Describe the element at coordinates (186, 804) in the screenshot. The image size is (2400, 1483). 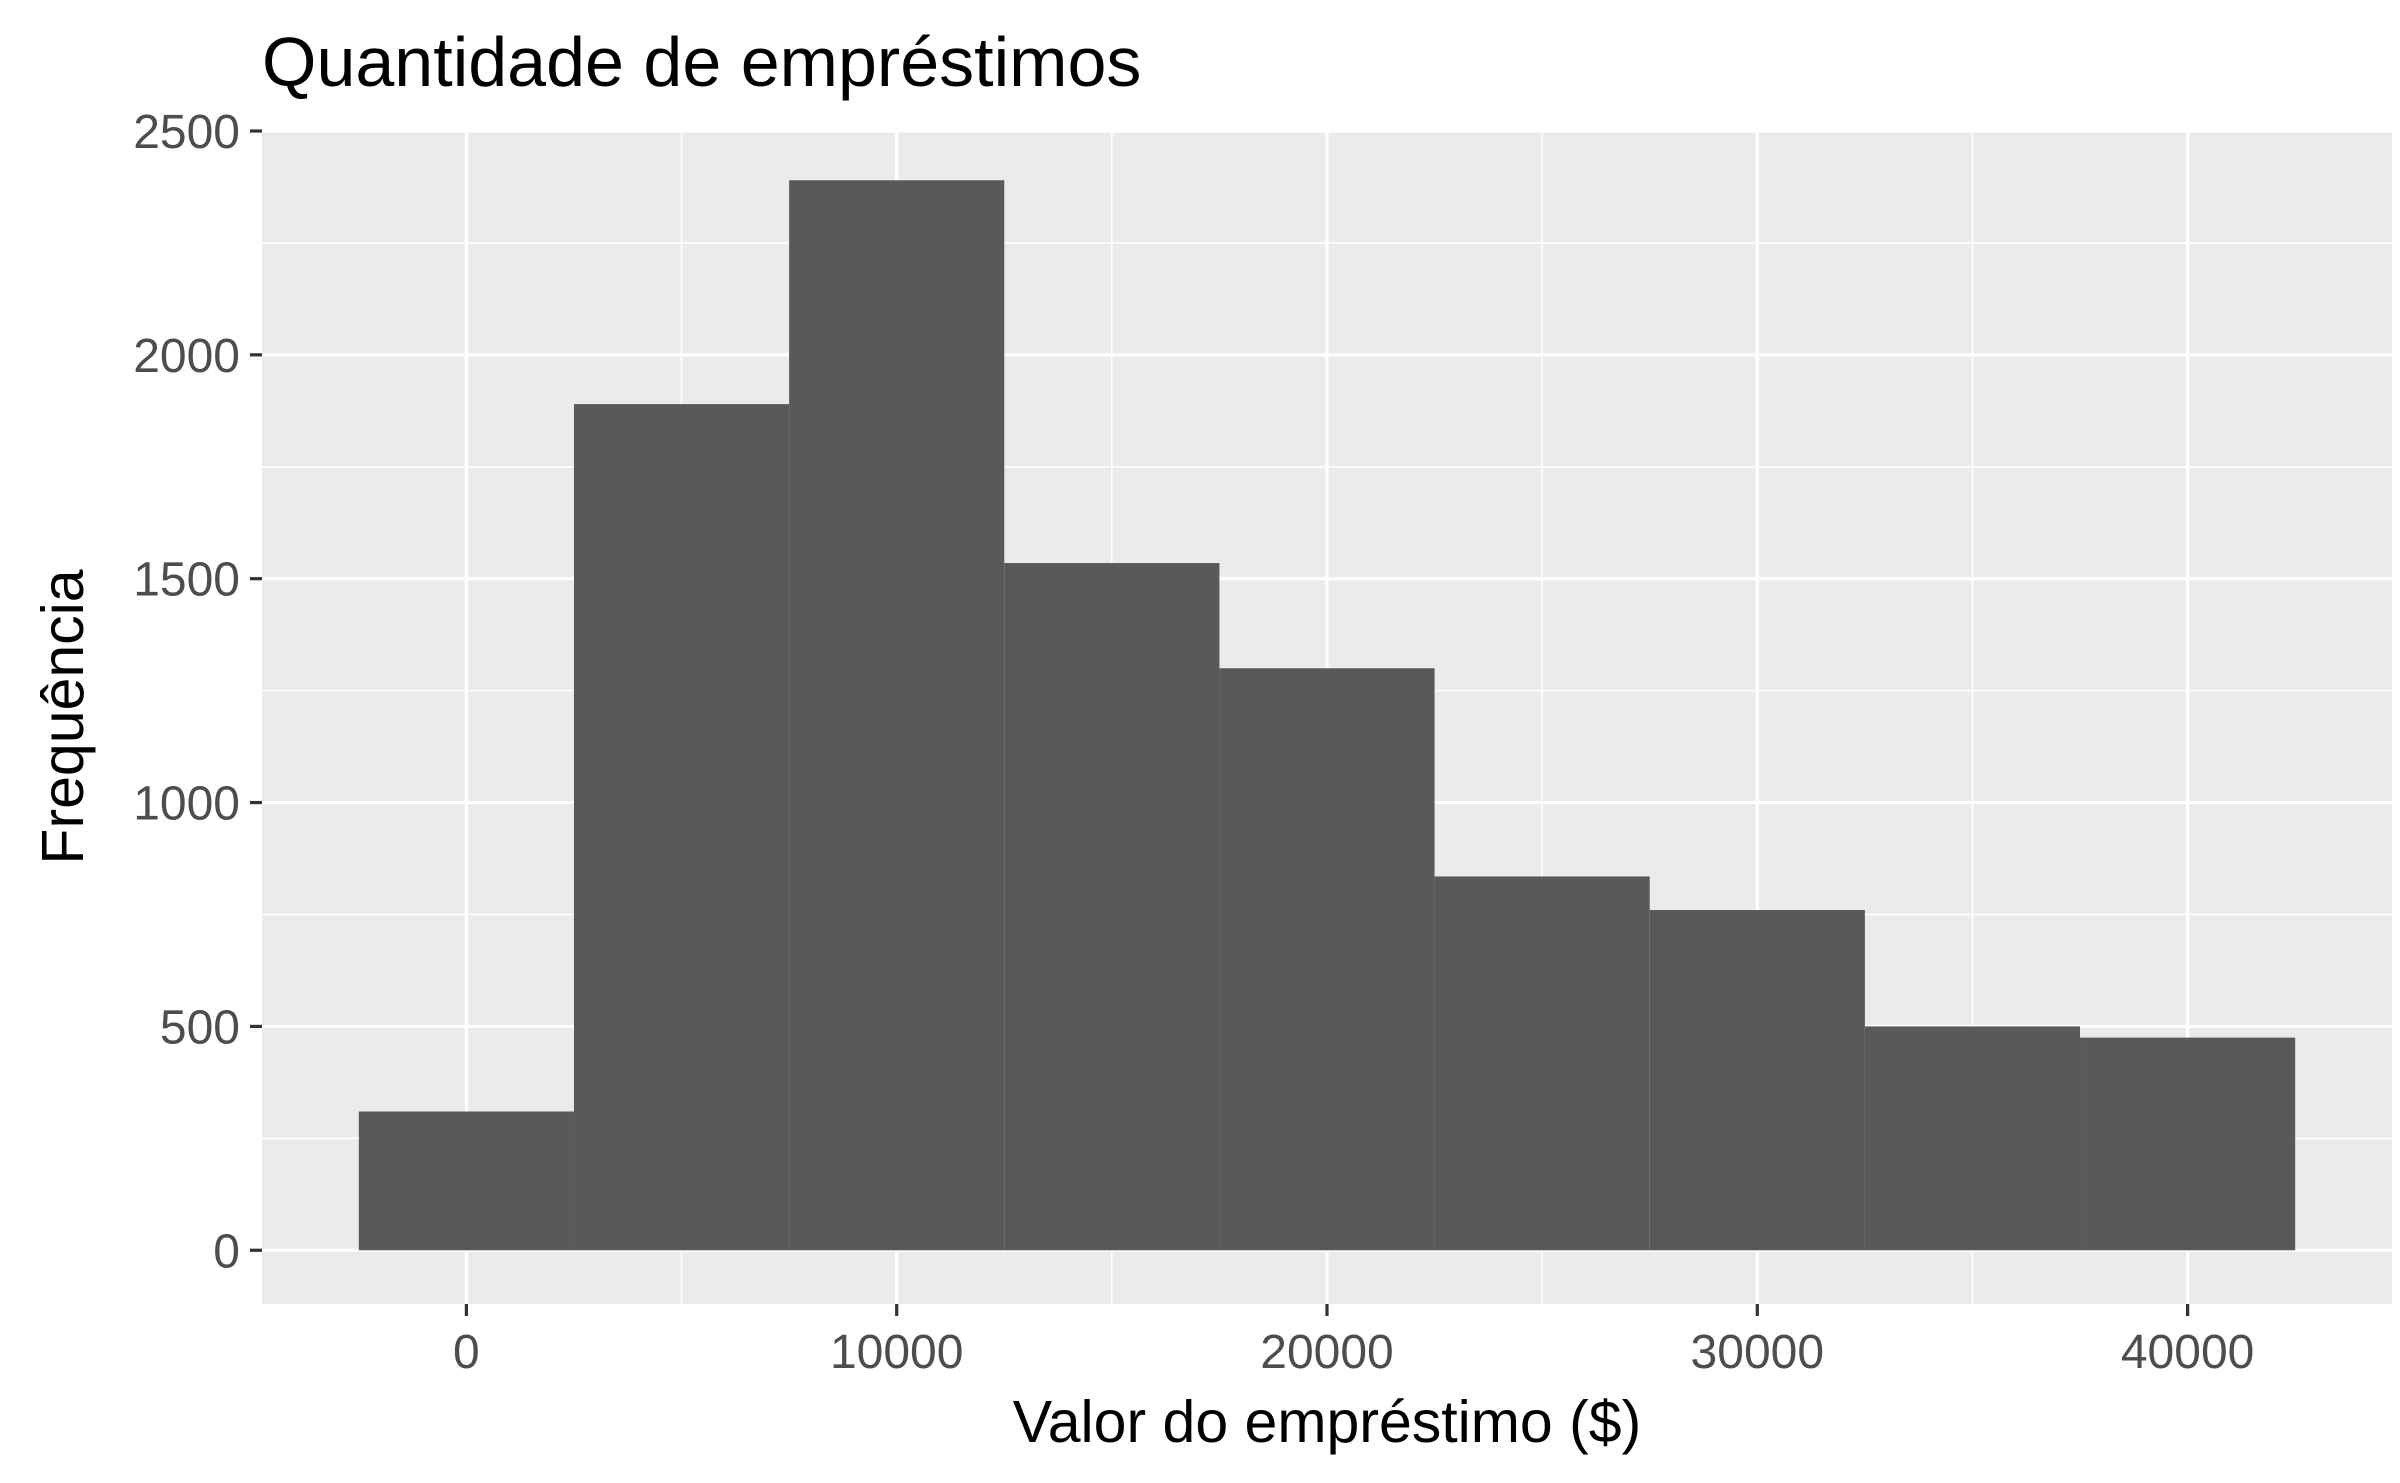
I see `y-tick-label: 1000` at that location.